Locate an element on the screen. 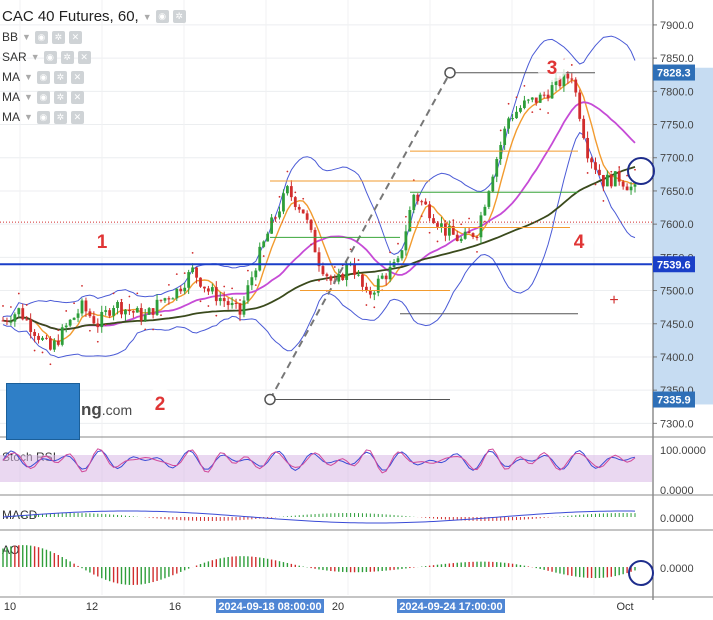 This screenshot has height=620, width=713. price-badge-value: 7539.6 is located at coordinates (674, 265).